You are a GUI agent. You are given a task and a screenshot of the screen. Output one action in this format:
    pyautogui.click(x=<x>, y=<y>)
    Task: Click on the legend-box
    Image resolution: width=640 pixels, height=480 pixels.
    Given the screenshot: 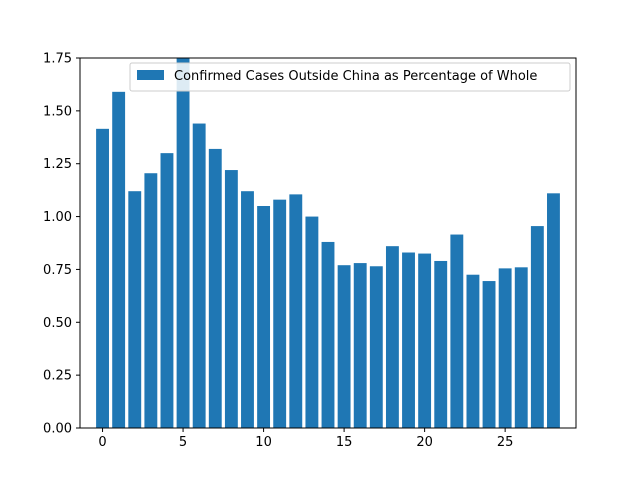 What is the action you would take?
    pyautogui.click(x=350, y=77)
    